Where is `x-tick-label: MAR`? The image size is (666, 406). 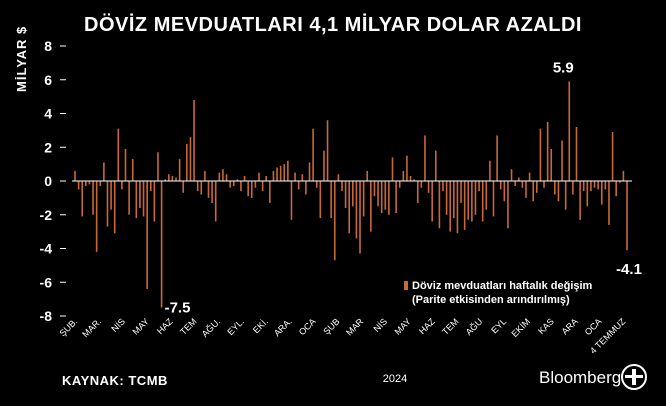 x-tick-label: MAR is located at coordinates (355, 327).